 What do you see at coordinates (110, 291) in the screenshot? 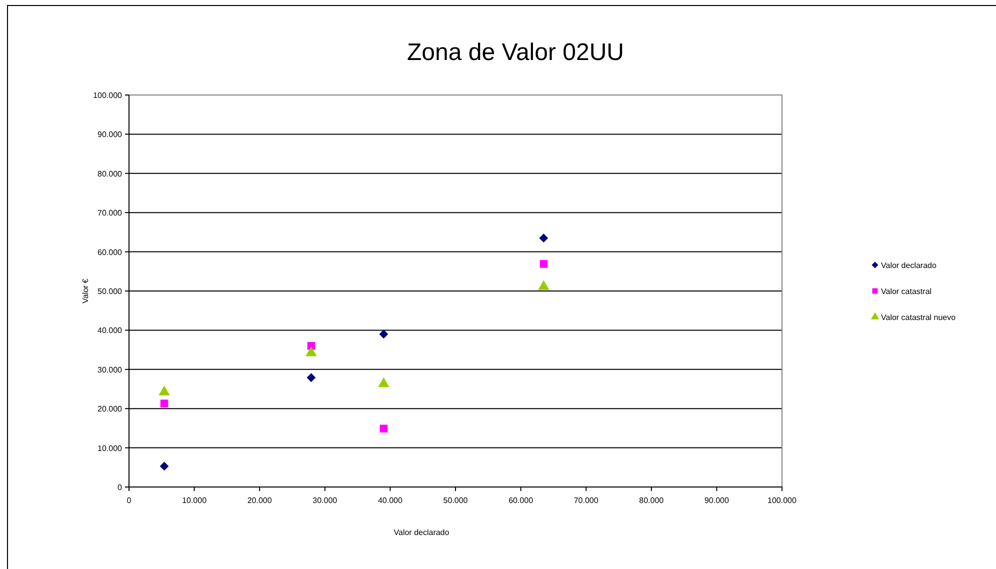
I see `y-tick-label: 50.000` at bounding box center [110, 291].